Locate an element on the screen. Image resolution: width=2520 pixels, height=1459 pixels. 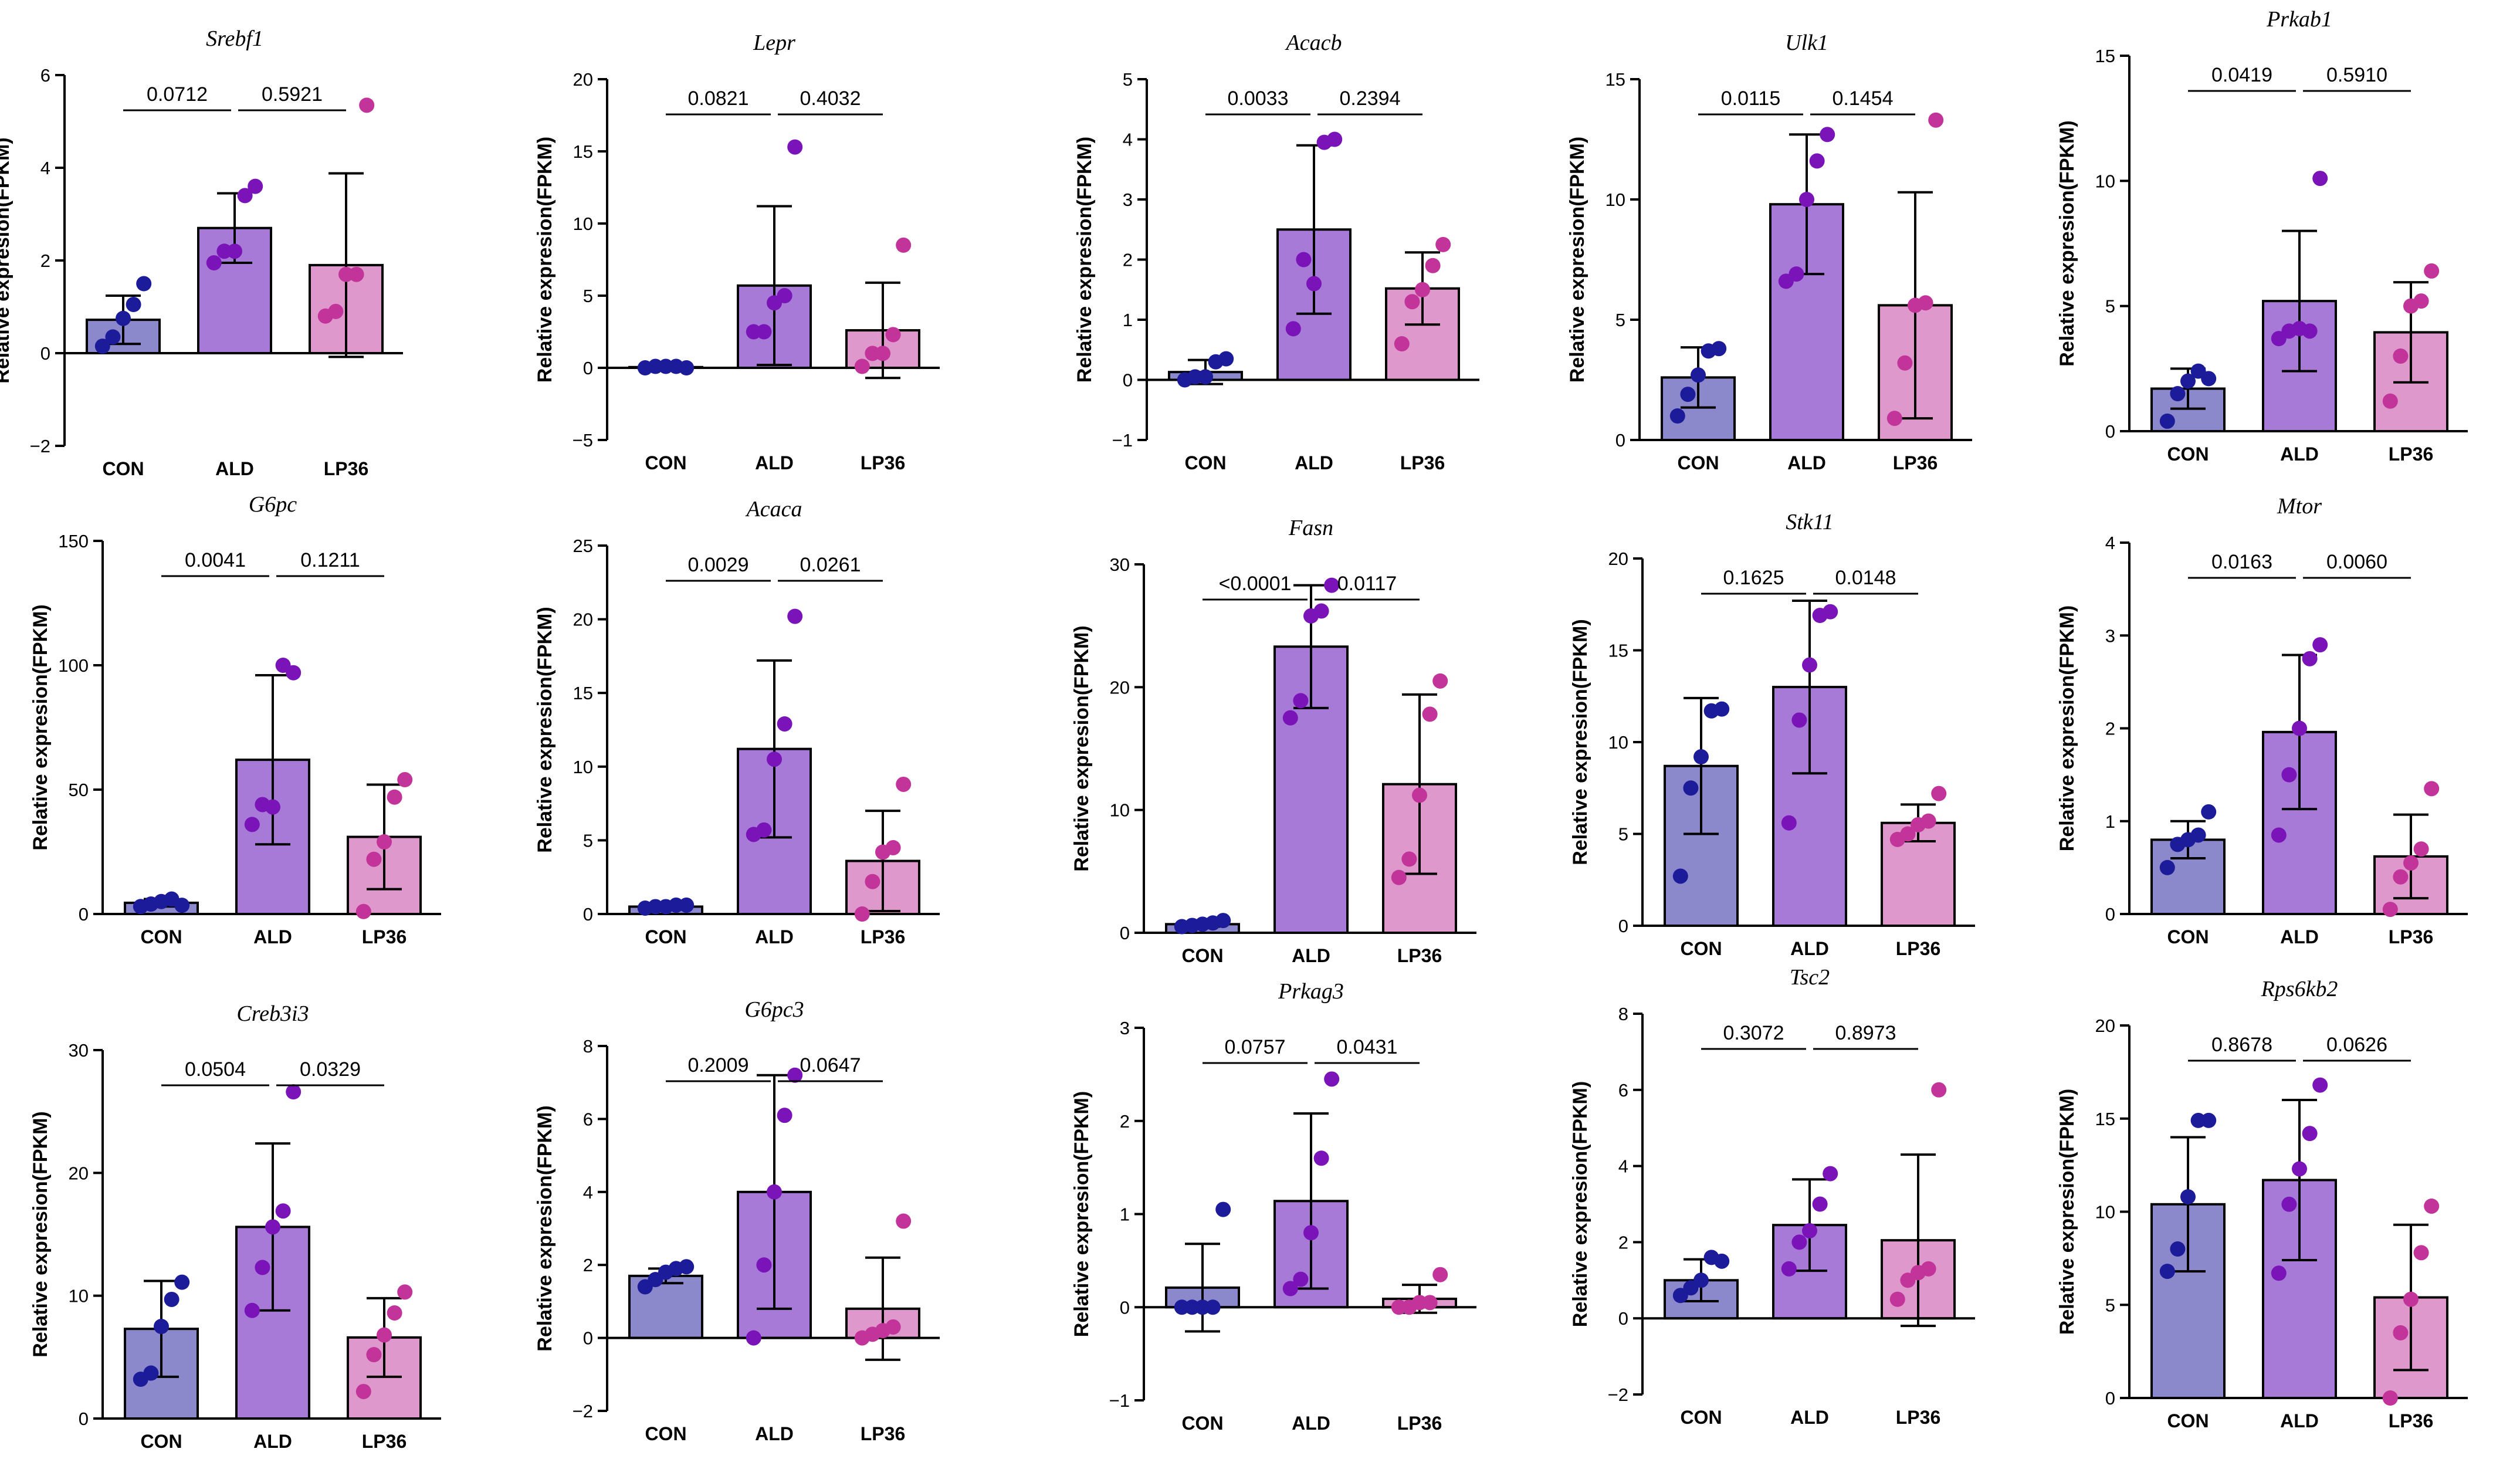
y-tick-label: 6 is located at coordinates (588, 1119).